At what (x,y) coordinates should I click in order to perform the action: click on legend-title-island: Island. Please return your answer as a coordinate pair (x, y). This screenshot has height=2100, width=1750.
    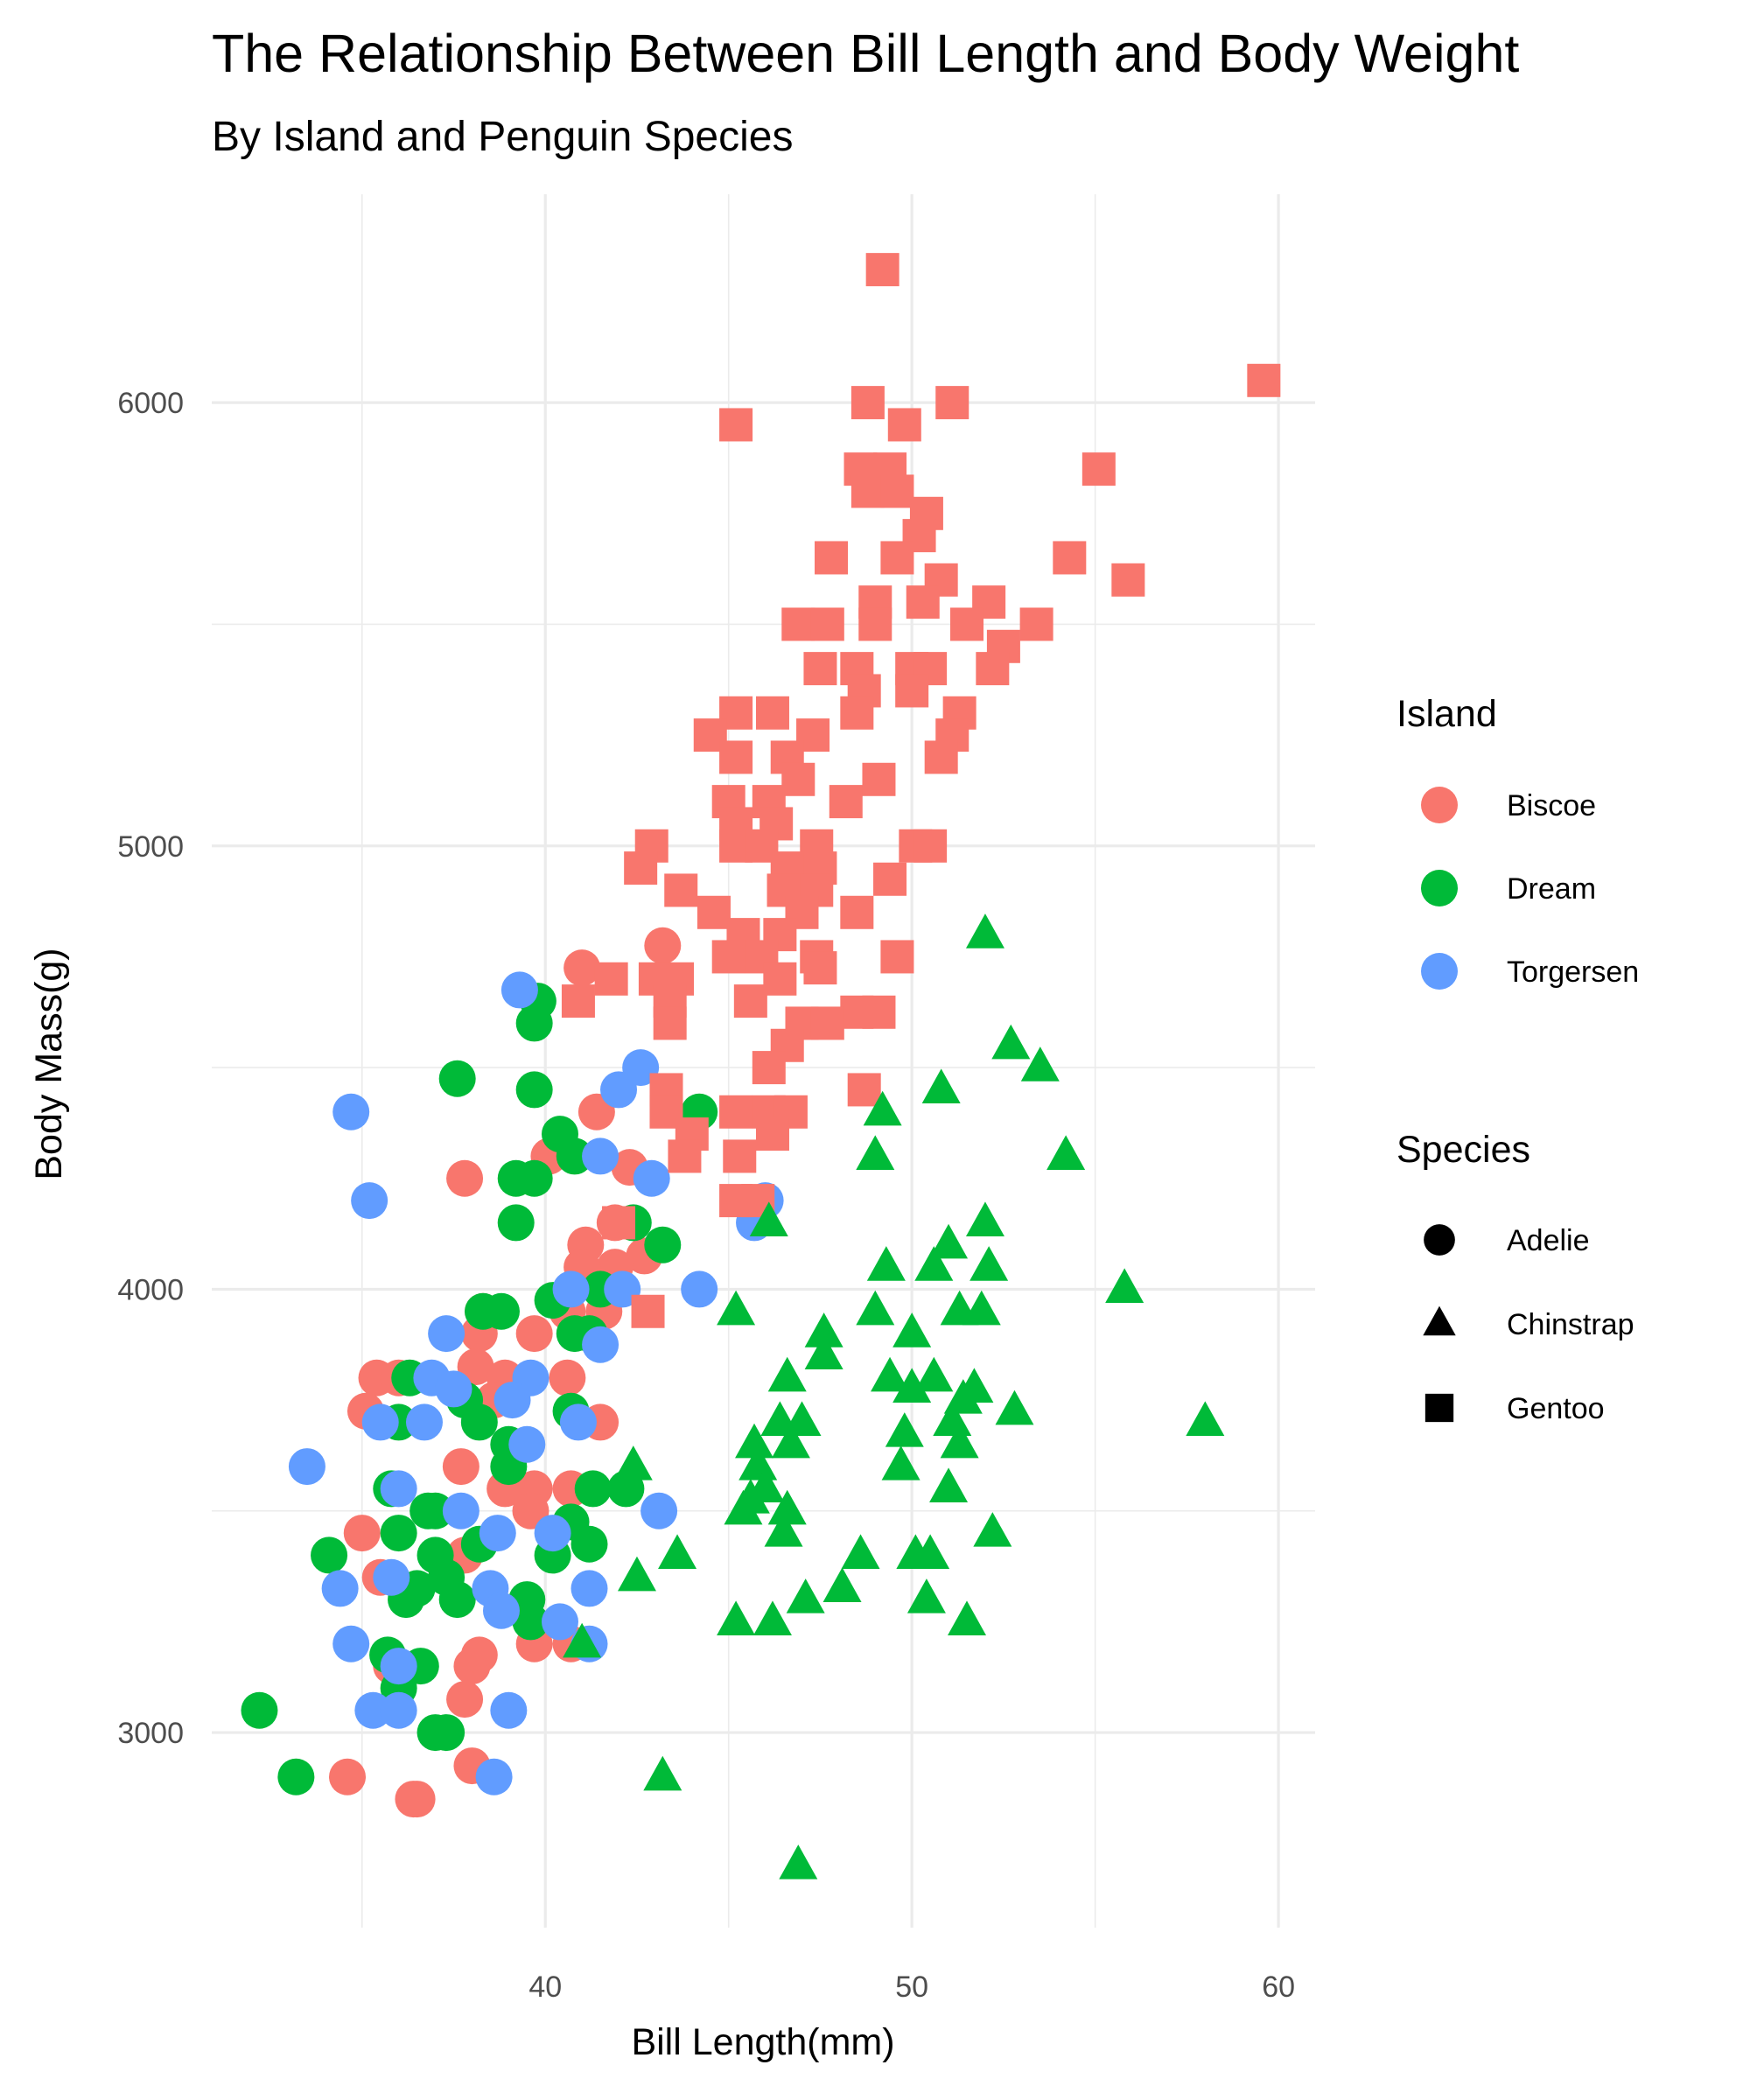
    Looking at the image, I should click on (1446, 714).